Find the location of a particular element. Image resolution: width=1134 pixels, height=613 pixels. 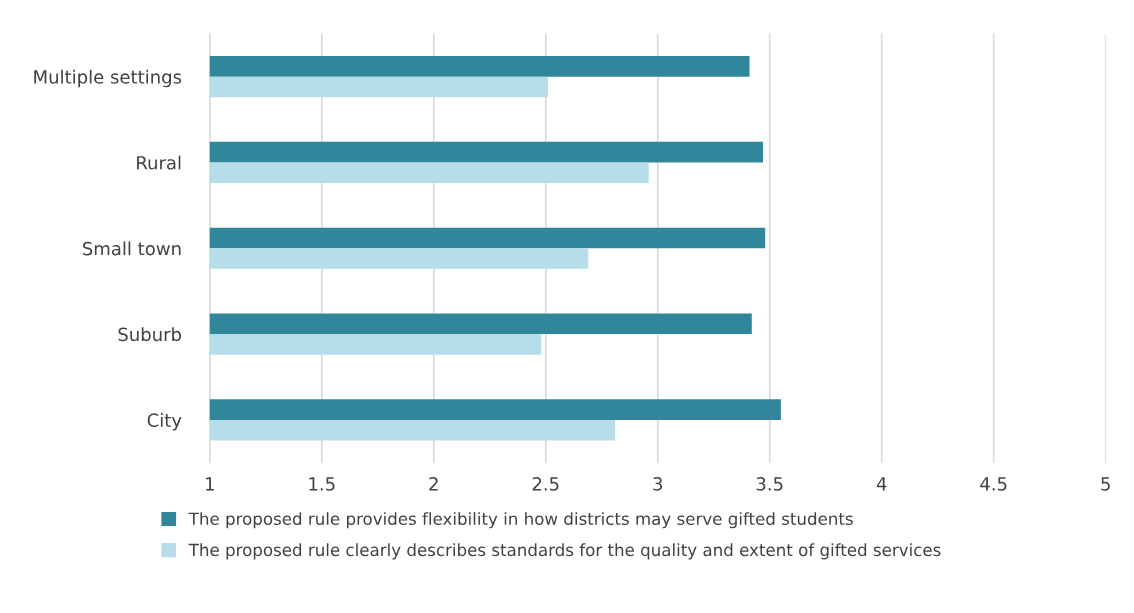

x-tick-label: 1 is located at coordinates (210, 484).